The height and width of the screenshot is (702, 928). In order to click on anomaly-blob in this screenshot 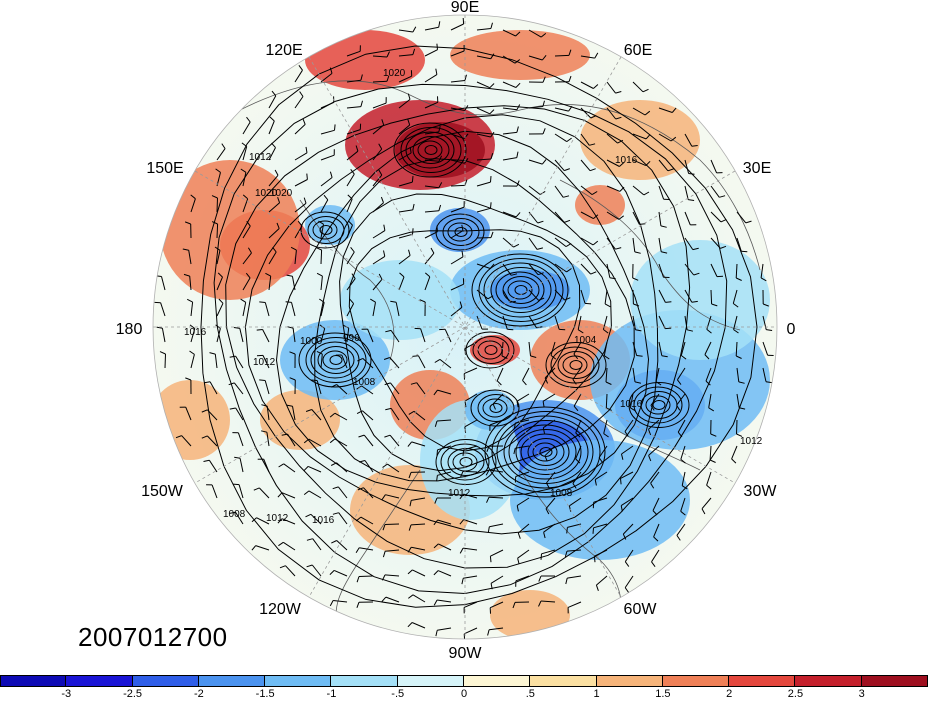, I will do `click(335, 360)`.